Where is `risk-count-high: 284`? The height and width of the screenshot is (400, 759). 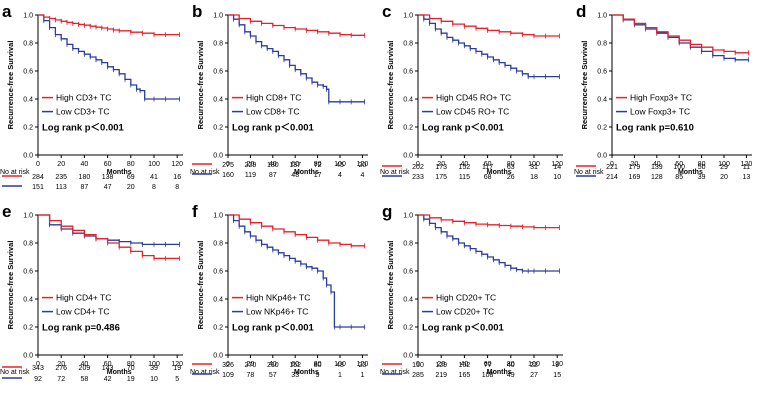
risk-count-high: 284 is located at coordinates (38, 177).